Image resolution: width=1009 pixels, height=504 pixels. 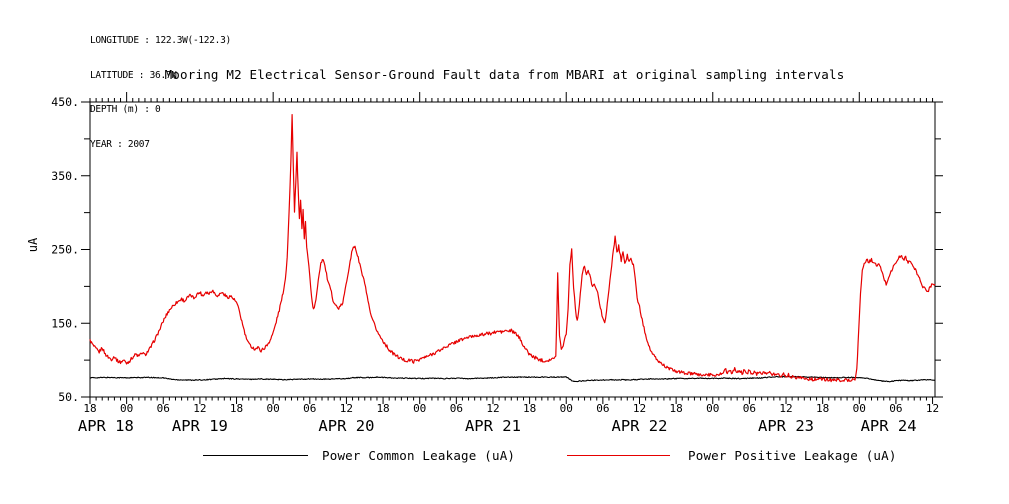 What do you see at coordinates (255, 455) in the screenshot?
I see `legend-line-power-common` at bounding box center [255, 455].